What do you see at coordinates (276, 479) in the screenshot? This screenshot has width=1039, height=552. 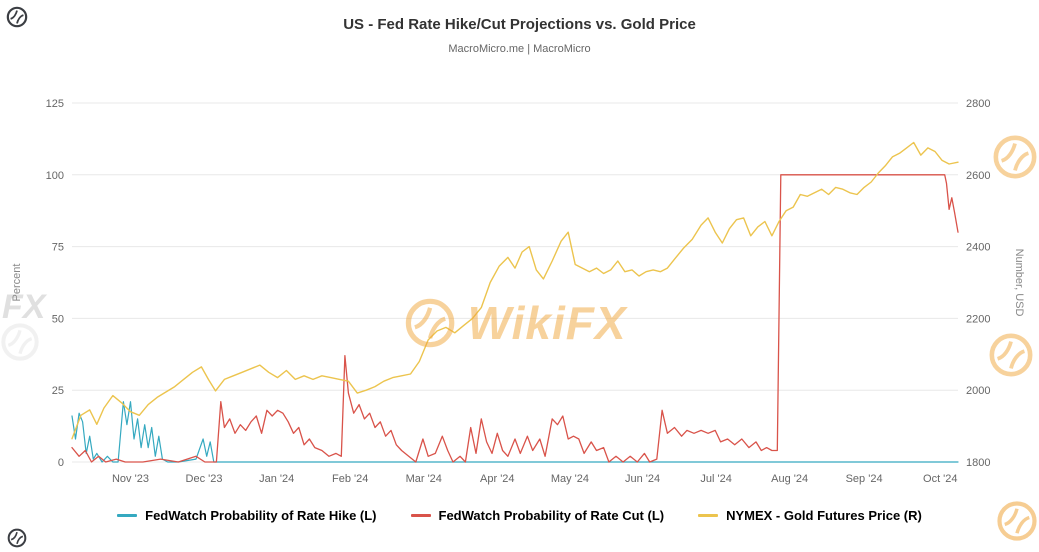 I see `svg-text: Jan '24` at bounding box center [276, 479].